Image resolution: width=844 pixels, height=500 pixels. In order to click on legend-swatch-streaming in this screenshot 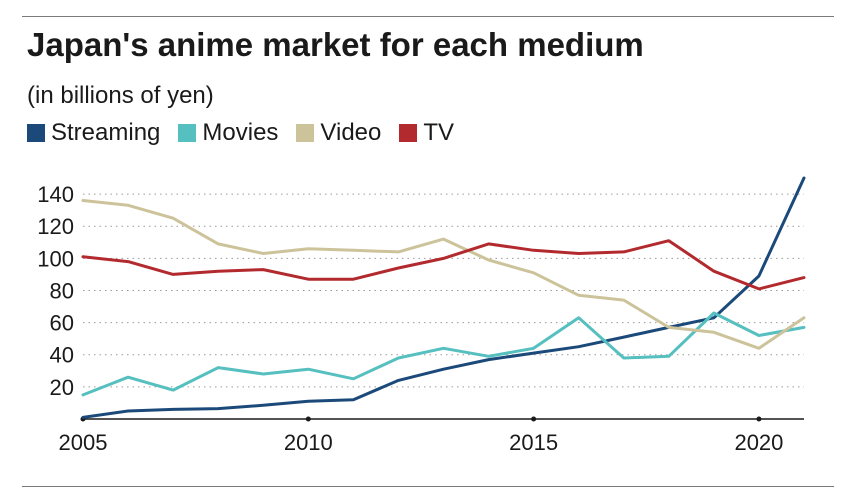, I will do `click(36, 133)`.